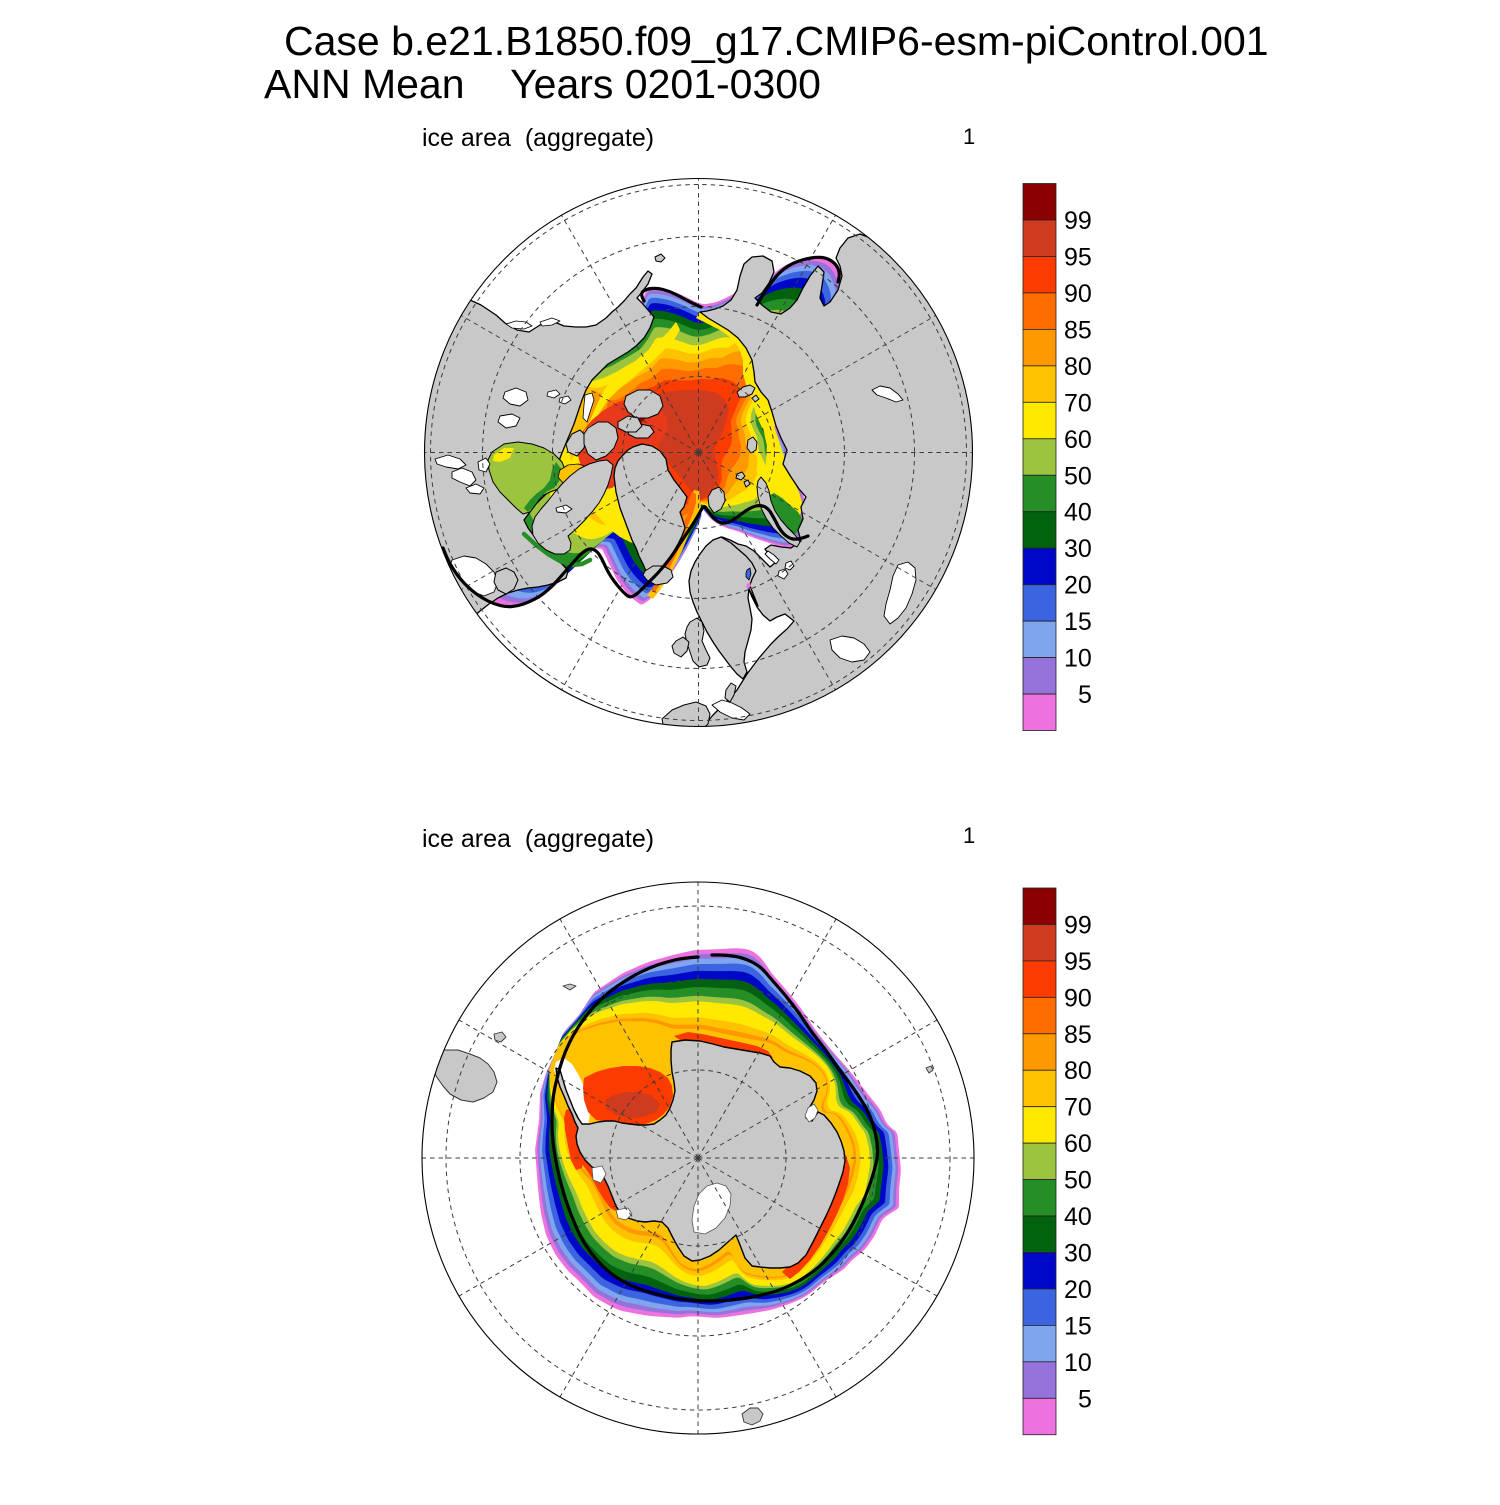 The image size is (1500, 1505). What do you see at coordinates (542, 84) in the screenshot?
I see `svg-text: ANN Mean Years 0201-0300` at bounding box center [542, 84].